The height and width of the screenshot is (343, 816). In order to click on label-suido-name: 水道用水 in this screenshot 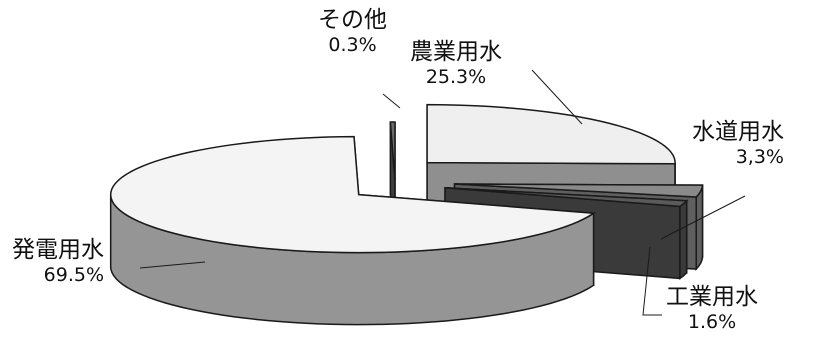, I will do `click(738, 132)`.